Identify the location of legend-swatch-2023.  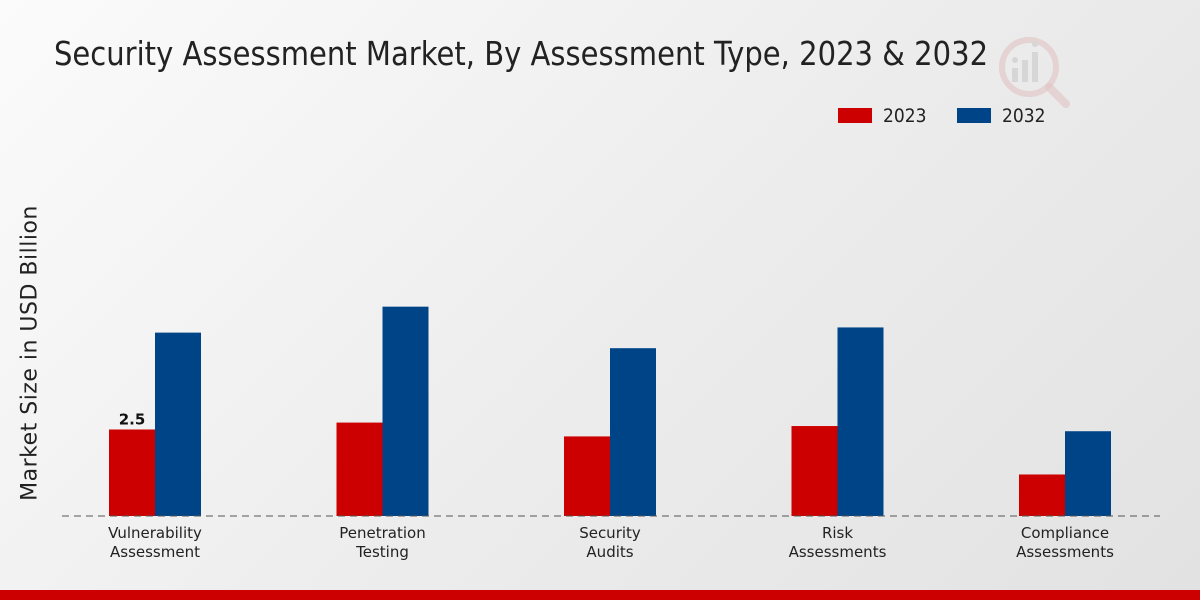
(855, 115).